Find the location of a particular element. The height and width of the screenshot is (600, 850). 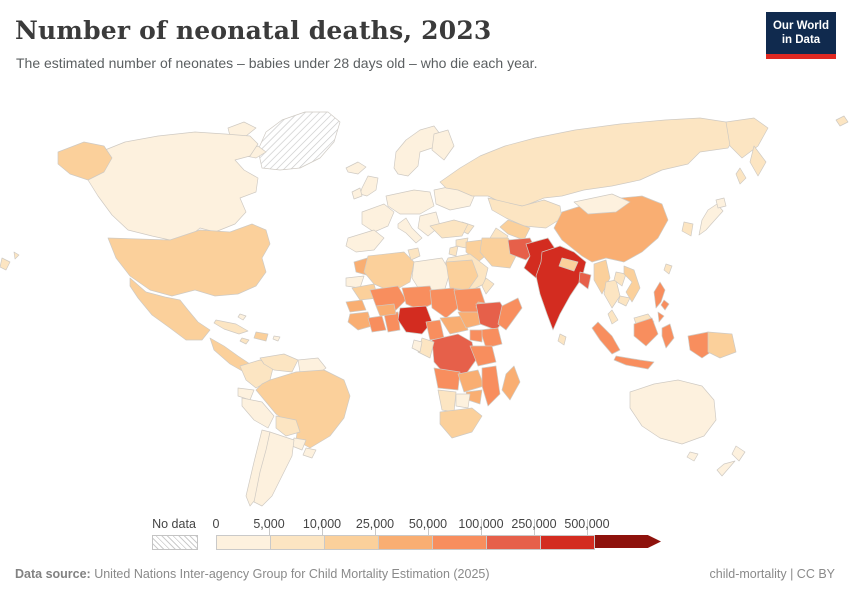

country-south-africa is located at coordinates (461, 423).